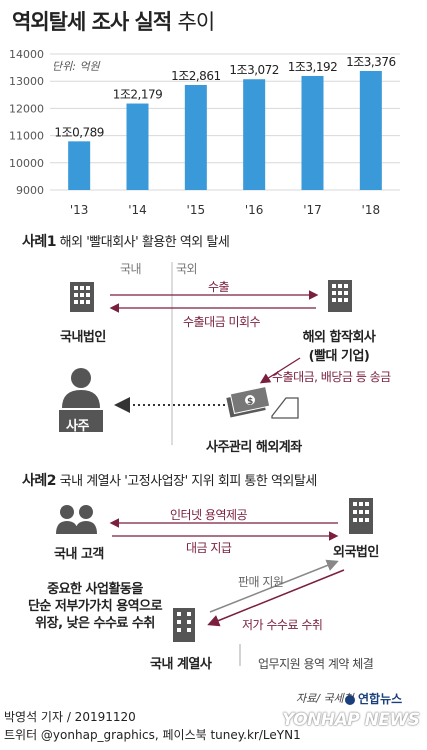 The width and height of the screenshot is (427, 750). Describe the element at coordinates (144, 242) in the screenshot. I see `case1-description: 해외 '빨대회사' 활용한 역외 탈세` at that location.